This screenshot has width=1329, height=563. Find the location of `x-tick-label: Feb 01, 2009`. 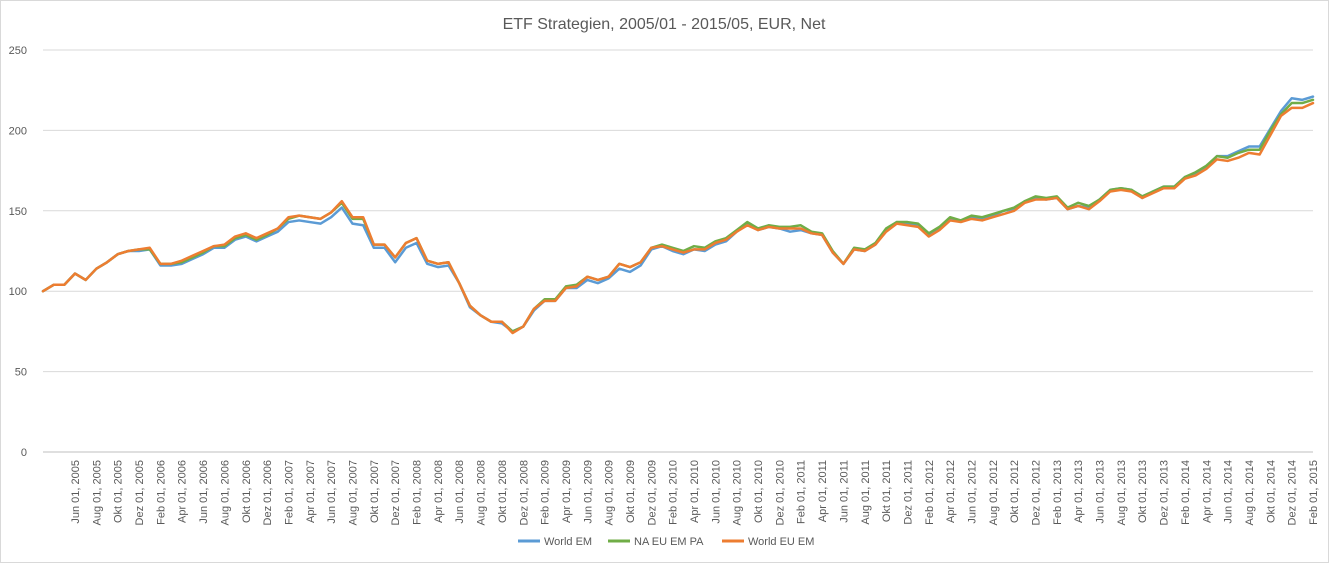

x-tick-label: Feb 01, 2009 is located at coordinates (546, 492).